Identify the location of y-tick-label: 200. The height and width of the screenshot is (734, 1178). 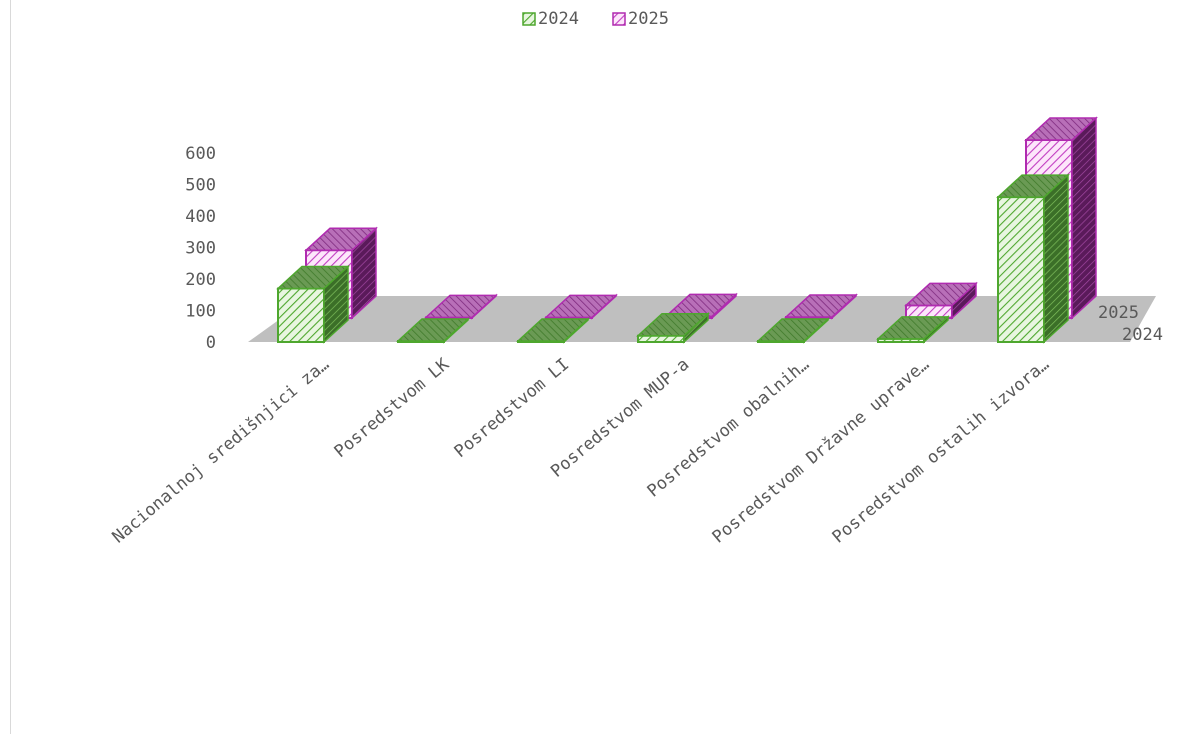
(200, 280).